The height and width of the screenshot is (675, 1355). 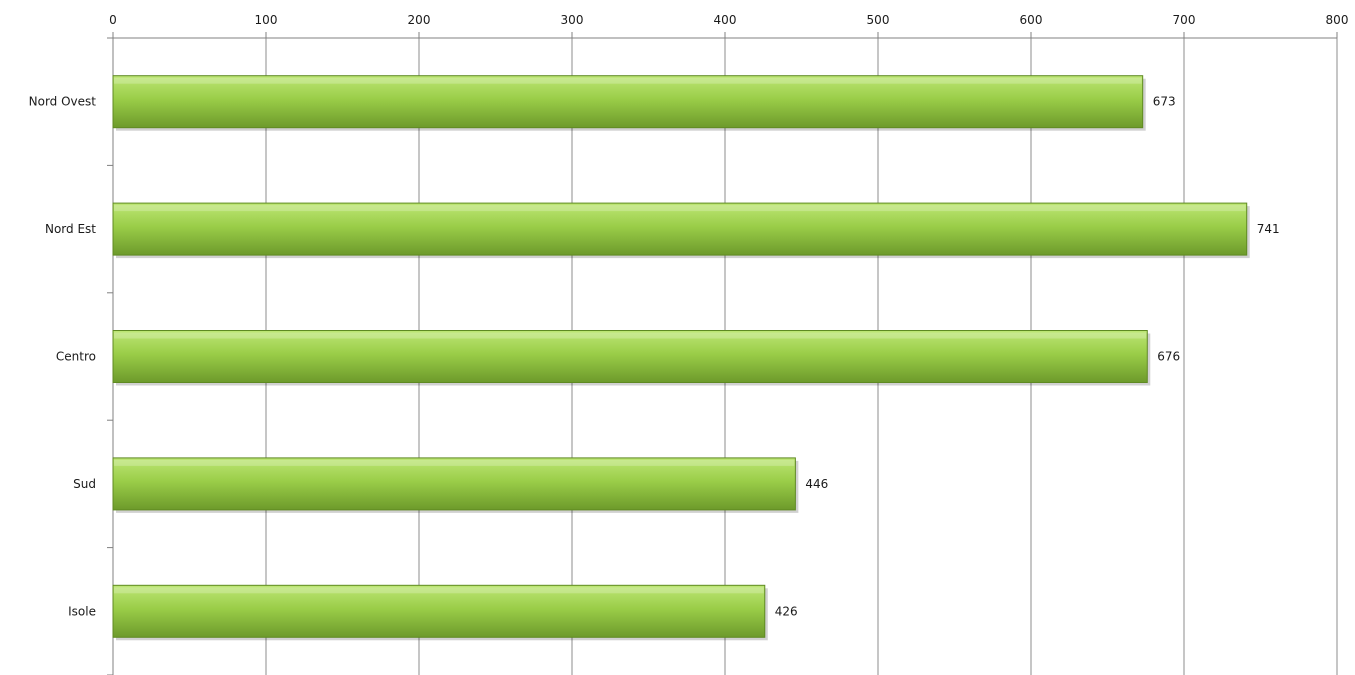 What do you see at coordinates (84, 484) in the screenshot?
I see `category-label: Sud` at bounding box center [84, 484].